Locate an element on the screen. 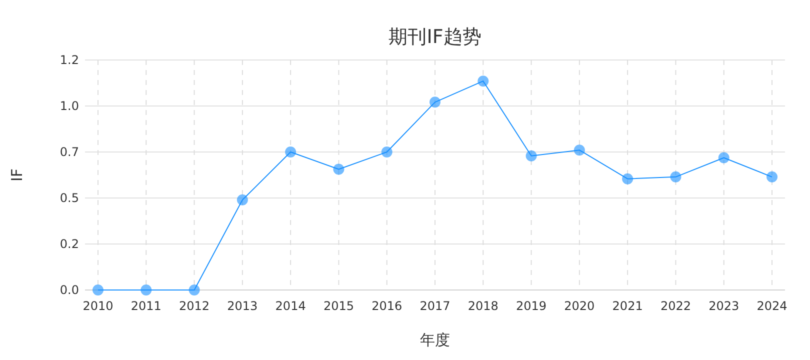  x-tick-label: 2018 is located at coordinates (483, 306).